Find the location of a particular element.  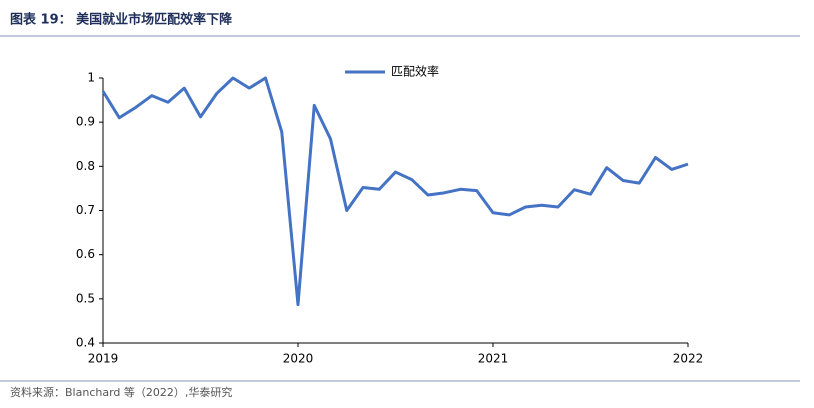

chart-title: 图表 19： 美国就业市场匹配效率下降 is located at coordinates (121, 20).